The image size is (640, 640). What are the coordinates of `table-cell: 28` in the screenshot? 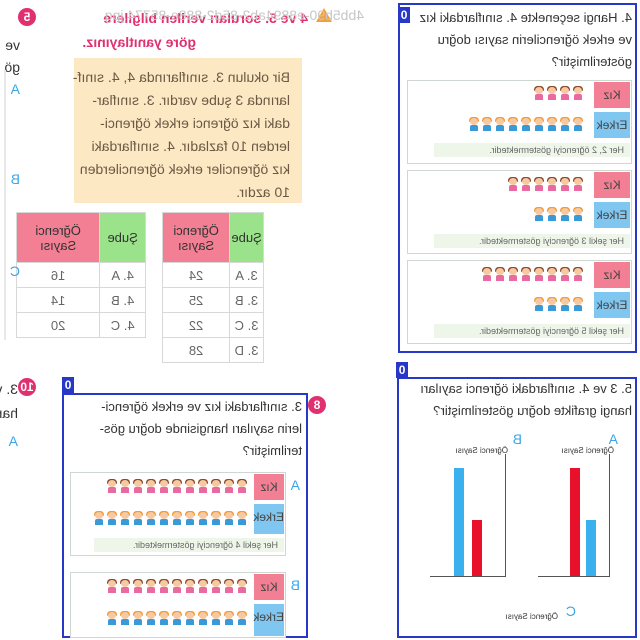 It's located at (196, 350).